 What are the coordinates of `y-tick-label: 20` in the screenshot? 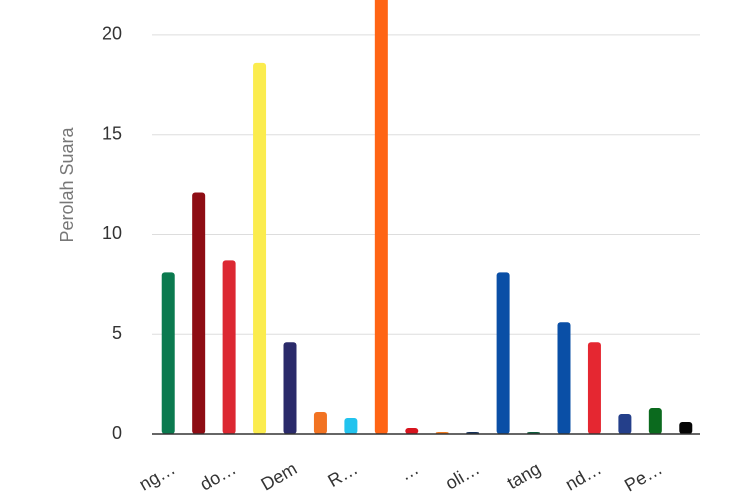 It's located at (112, 34).